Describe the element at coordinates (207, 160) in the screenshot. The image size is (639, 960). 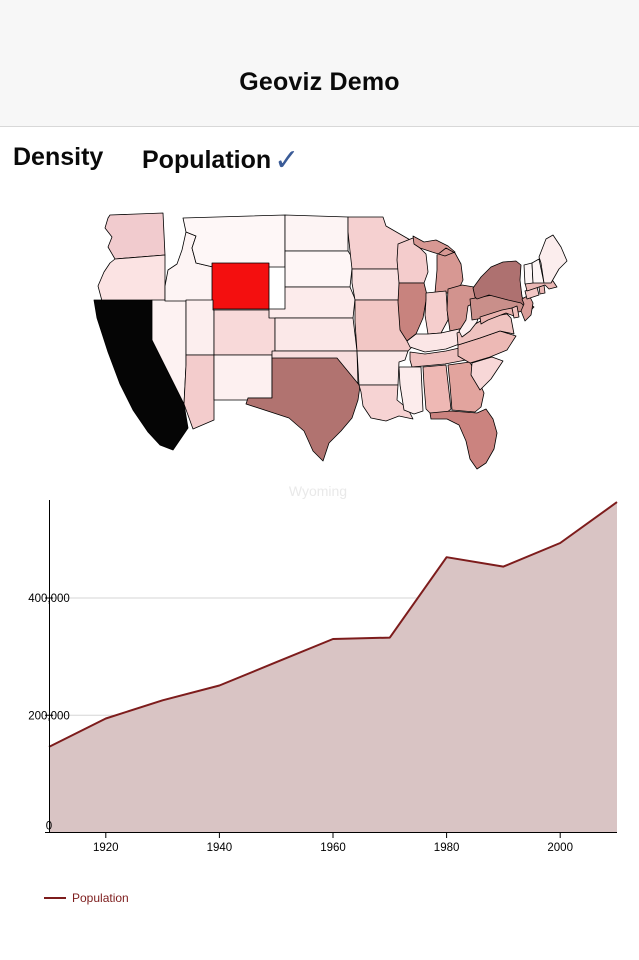
I see `tab-population-label: Population` at that location.